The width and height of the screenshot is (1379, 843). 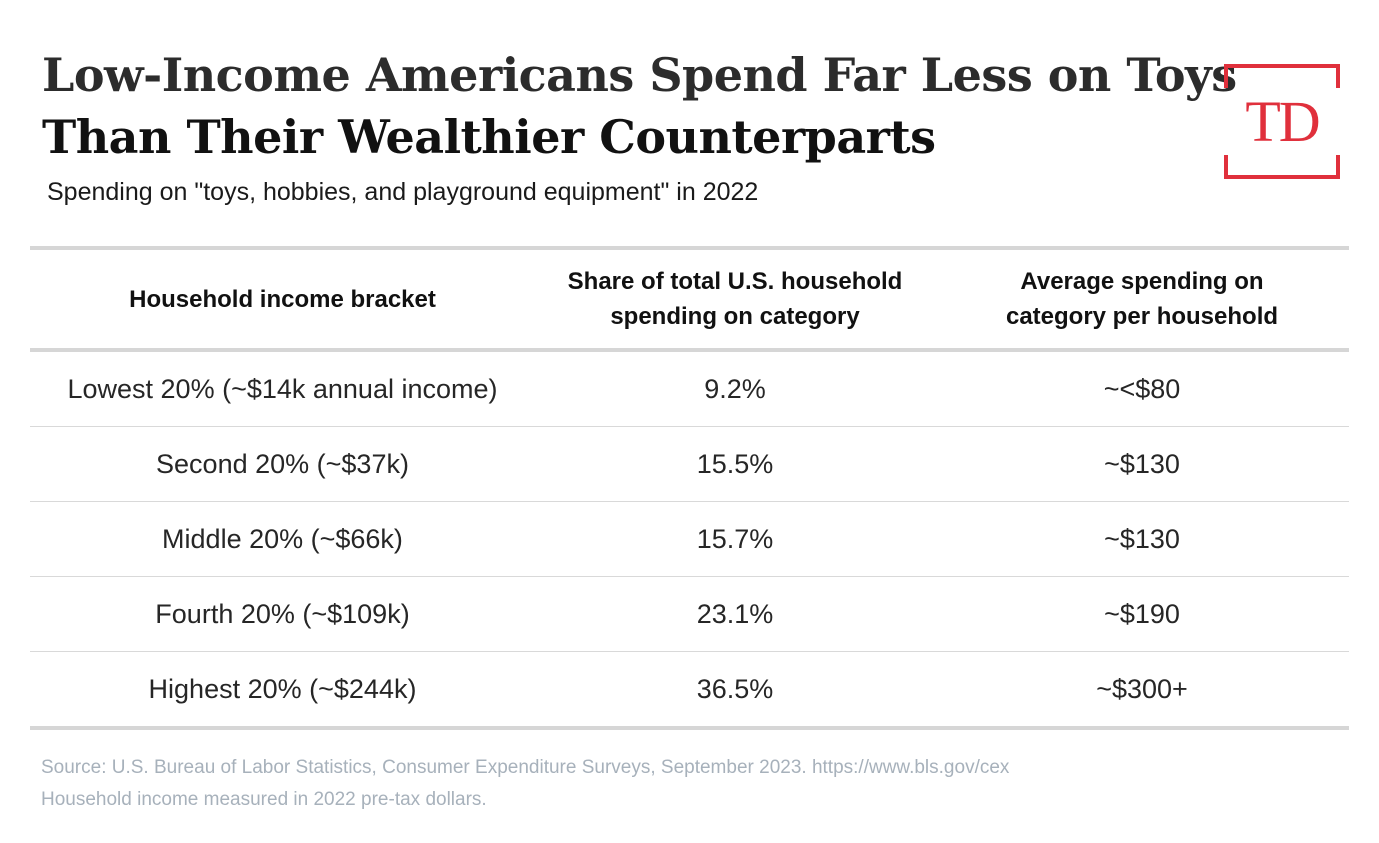 I want to click on table-cell: Lowest 20% (~$14k annual income), so click(x=282, y=388).